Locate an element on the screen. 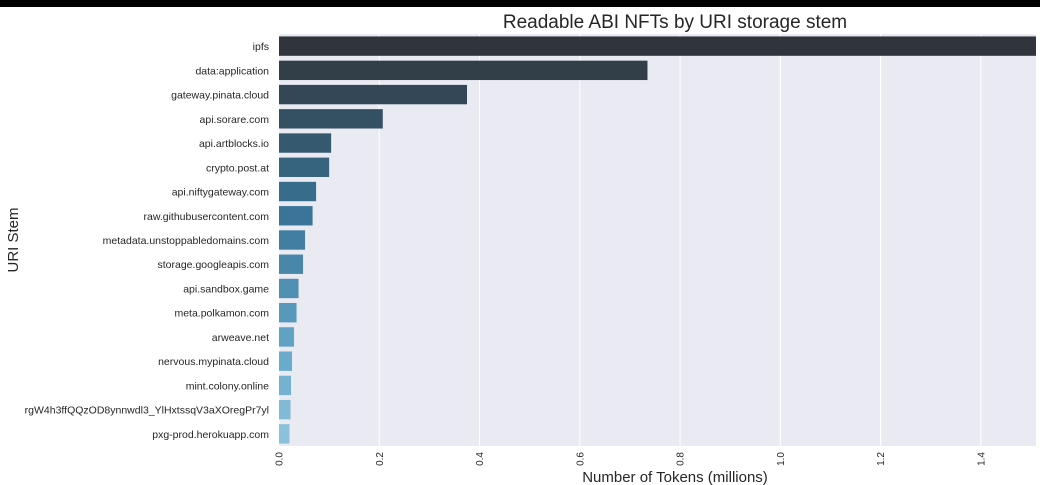 The width and height of the screenshot is (1040, 485). y-tick-label: api.niftygateway.com is located at coordinates (221, 193).